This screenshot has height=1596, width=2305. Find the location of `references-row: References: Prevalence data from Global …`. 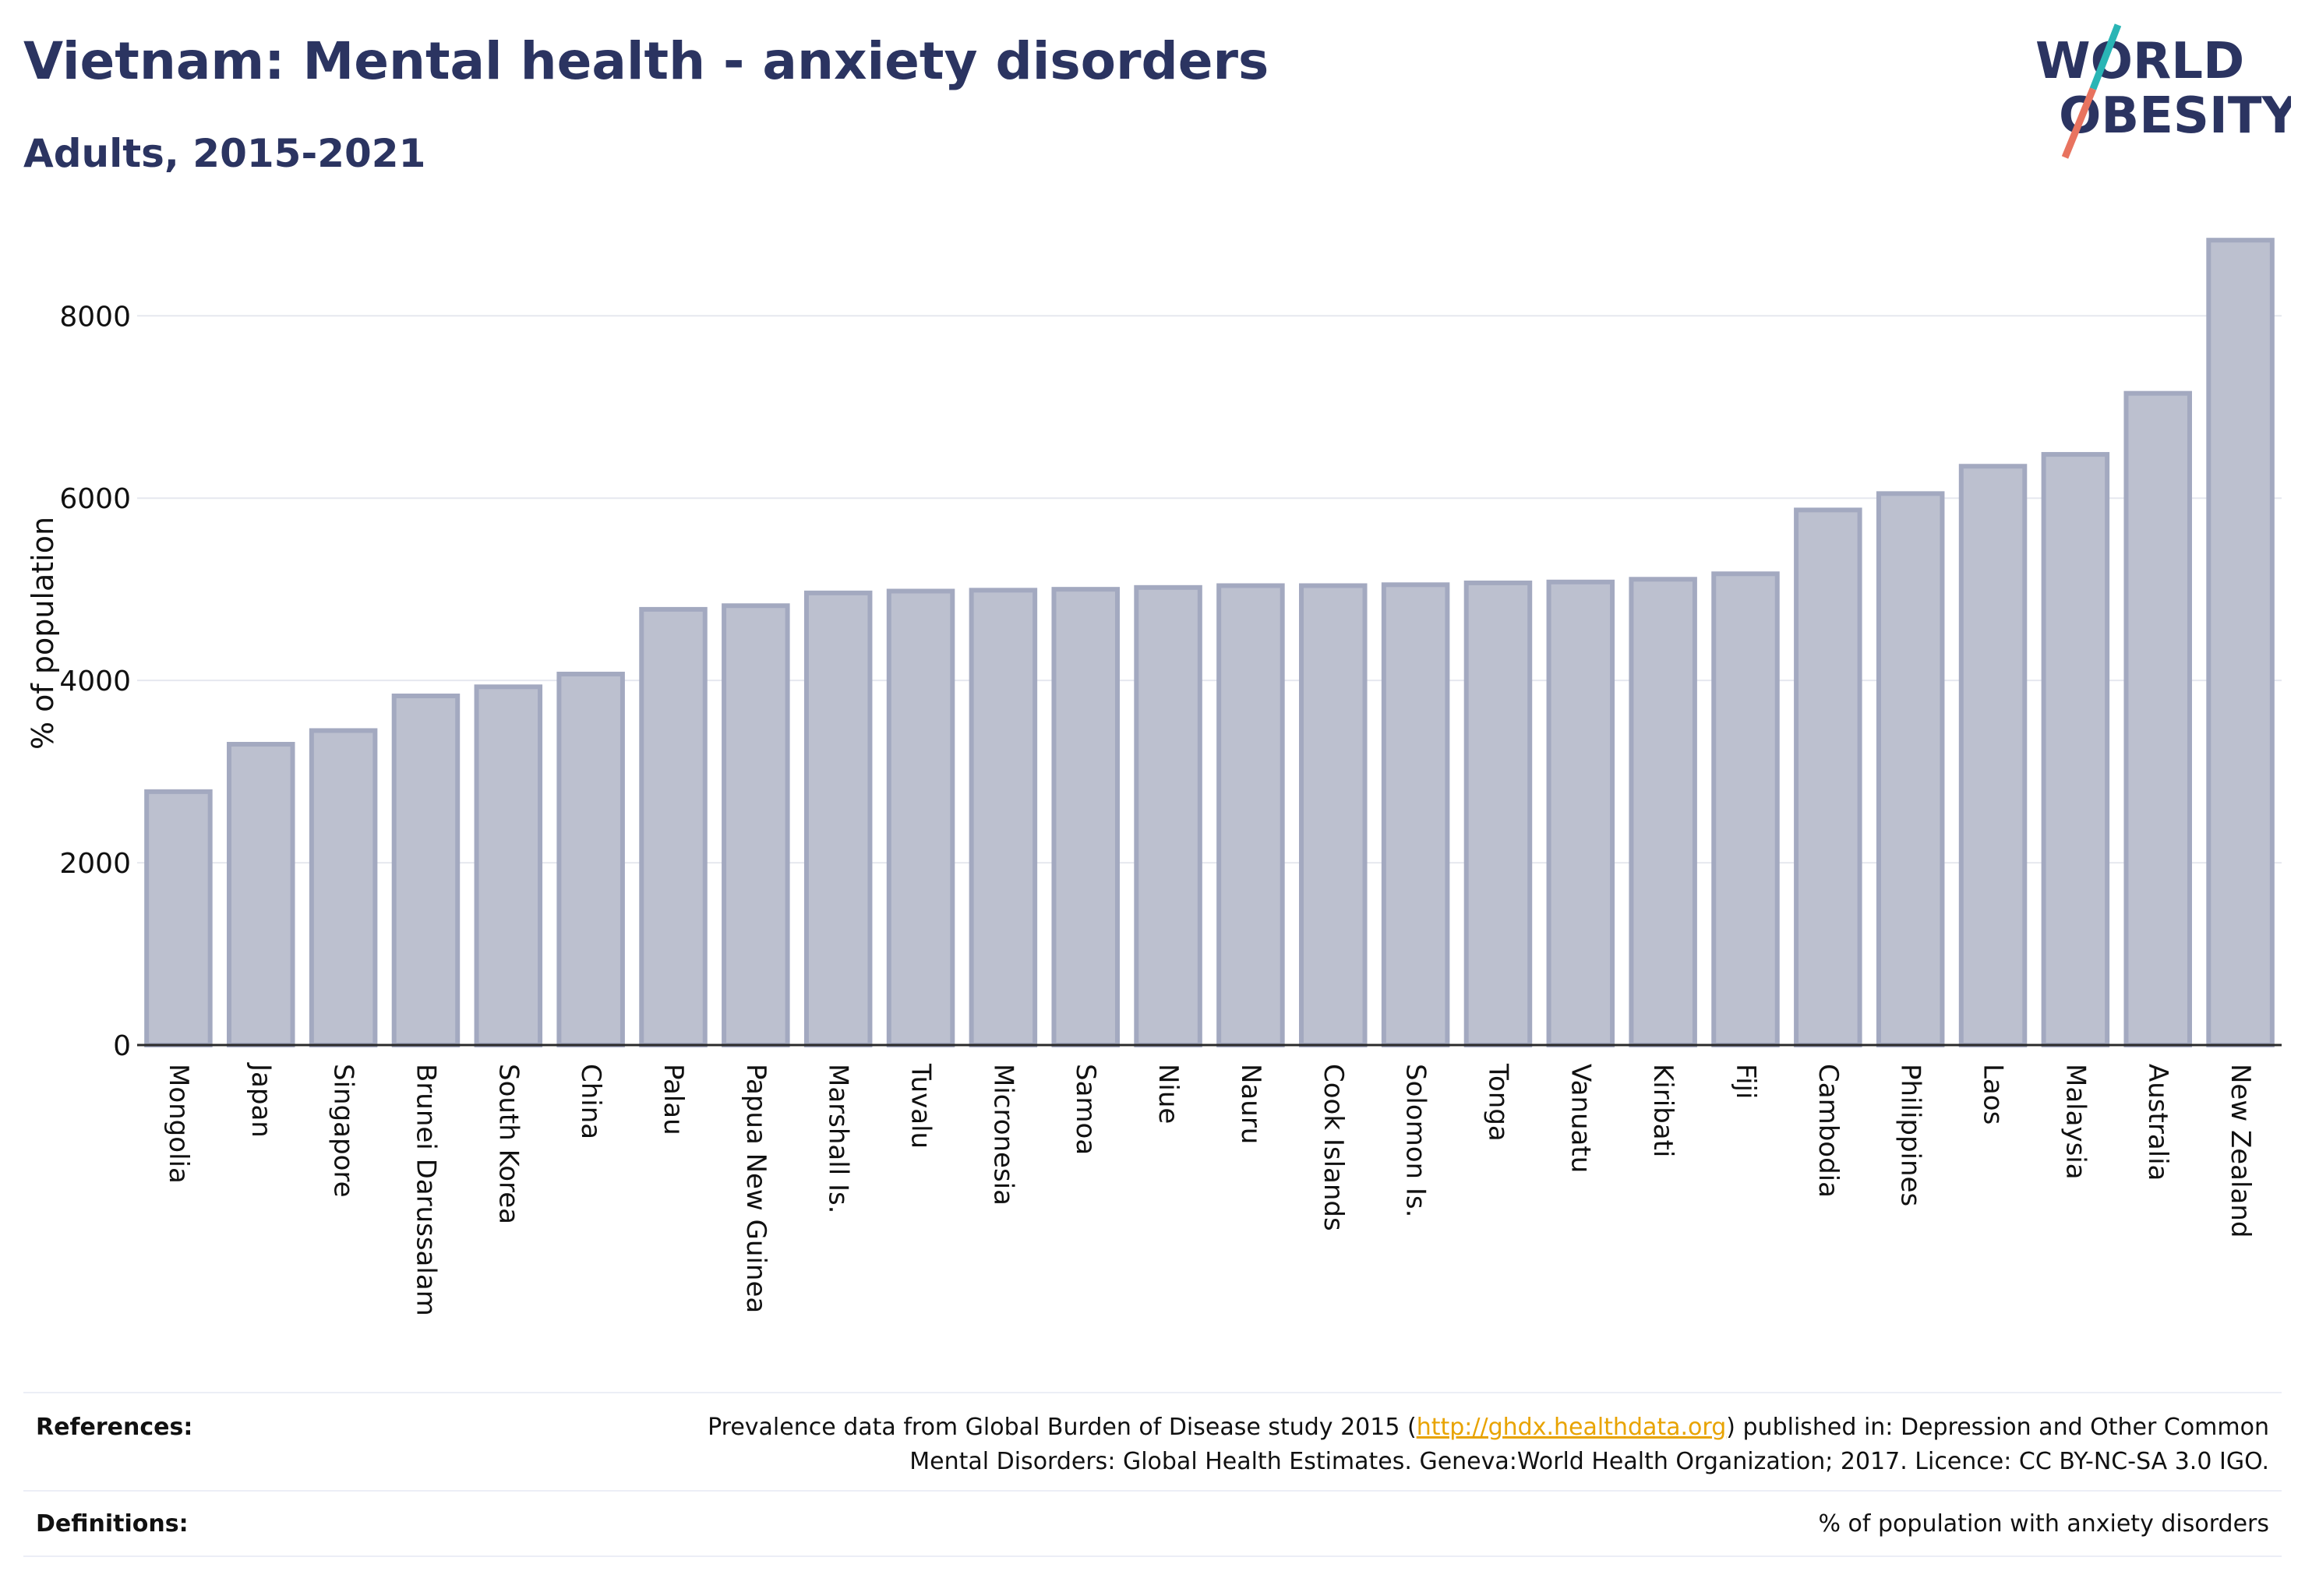

references-row: References: Prevalence data from Global … is located at coordinates (1152, 1441).